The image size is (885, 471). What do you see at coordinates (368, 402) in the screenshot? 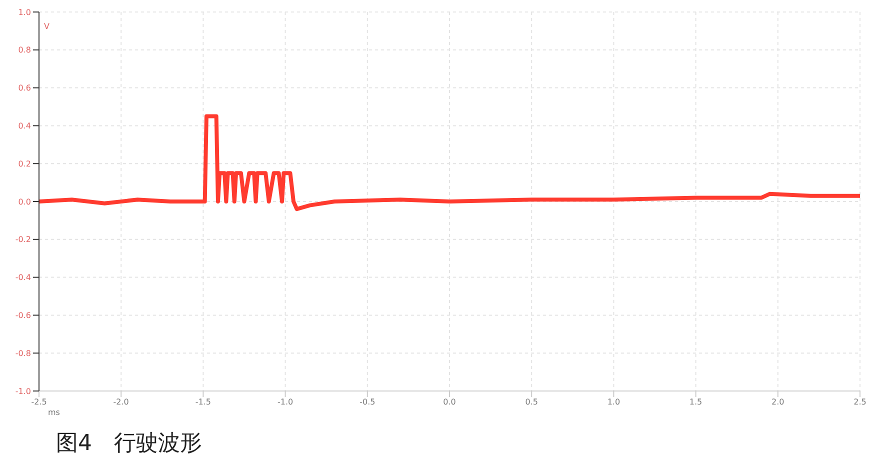
I see `x-tick-label: -0.5` at bounding box center [368, 402].